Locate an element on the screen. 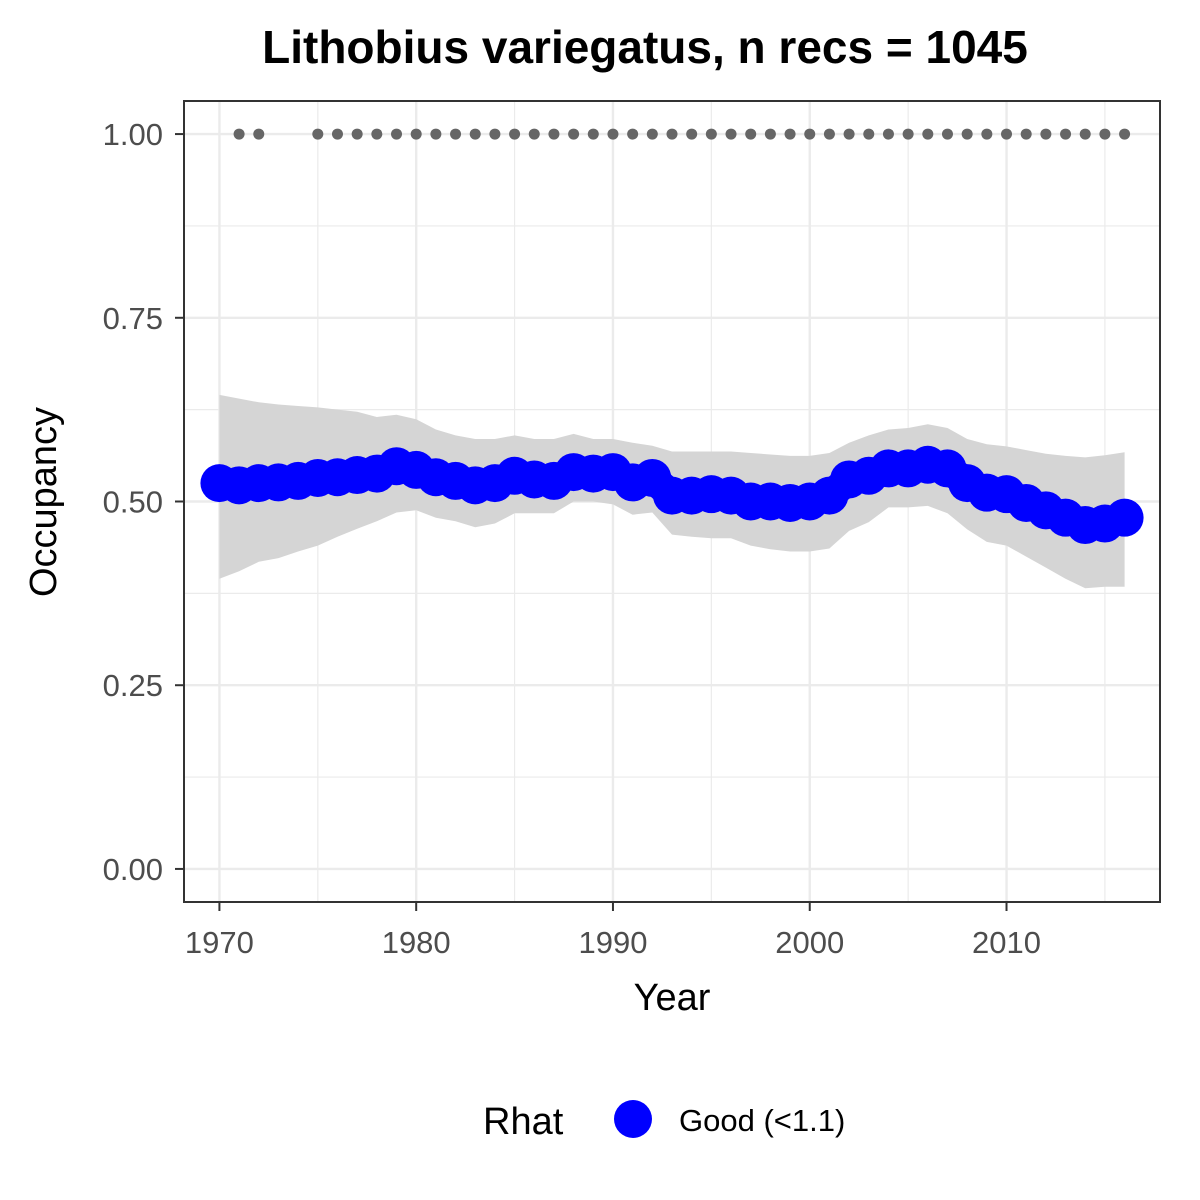  record-point-2008 is located at coordinates (967, 134).